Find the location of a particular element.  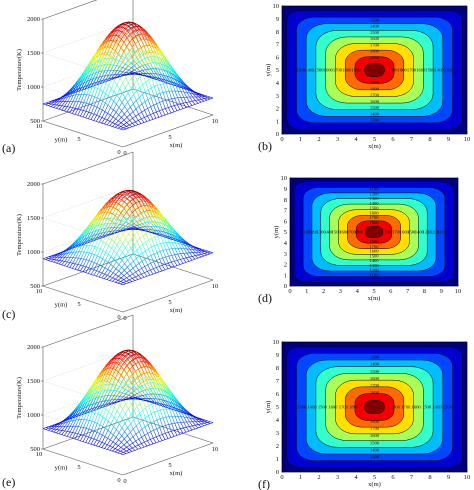

contour-level-label: 1500 is located at coordinates (375, 107).